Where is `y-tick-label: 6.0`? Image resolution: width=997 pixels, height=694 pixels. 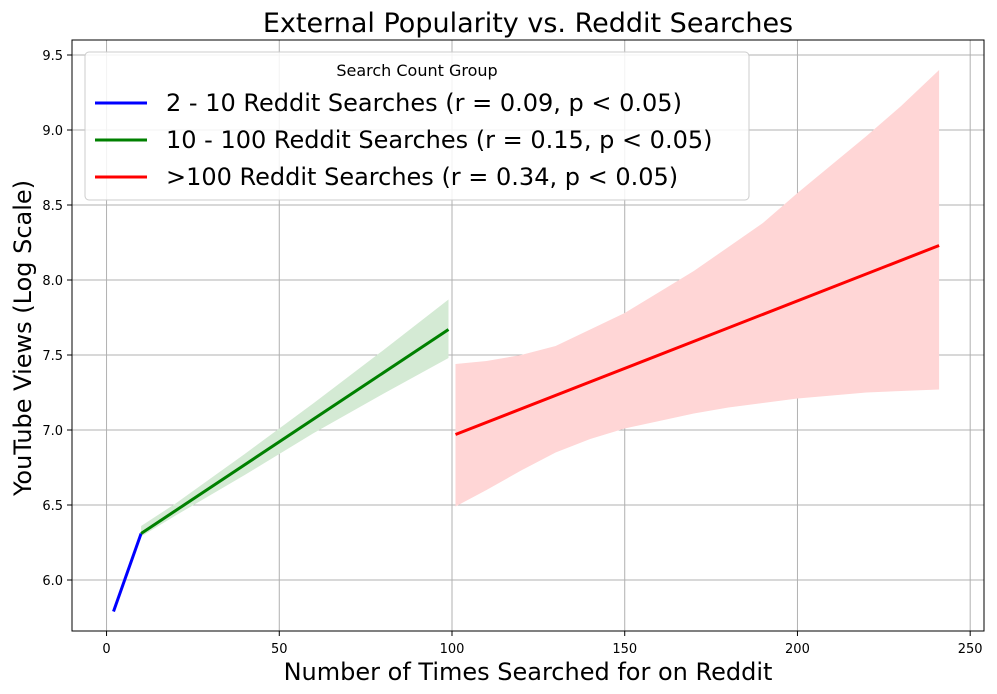 y-tick-label: 6.0 is located at coordinates (52, 581).